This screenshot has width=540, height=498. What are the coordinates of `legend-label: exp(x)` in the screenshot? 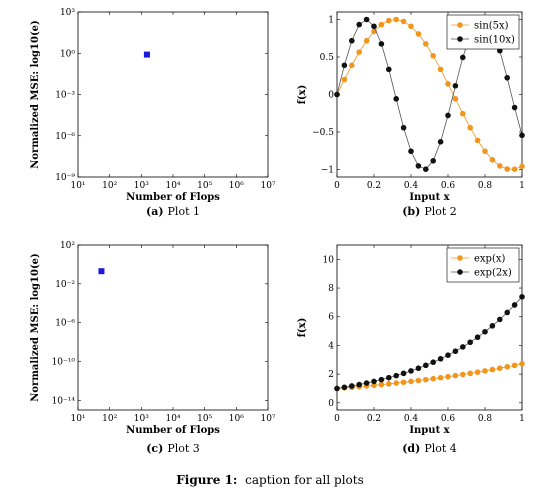 It's located at (490, 259).